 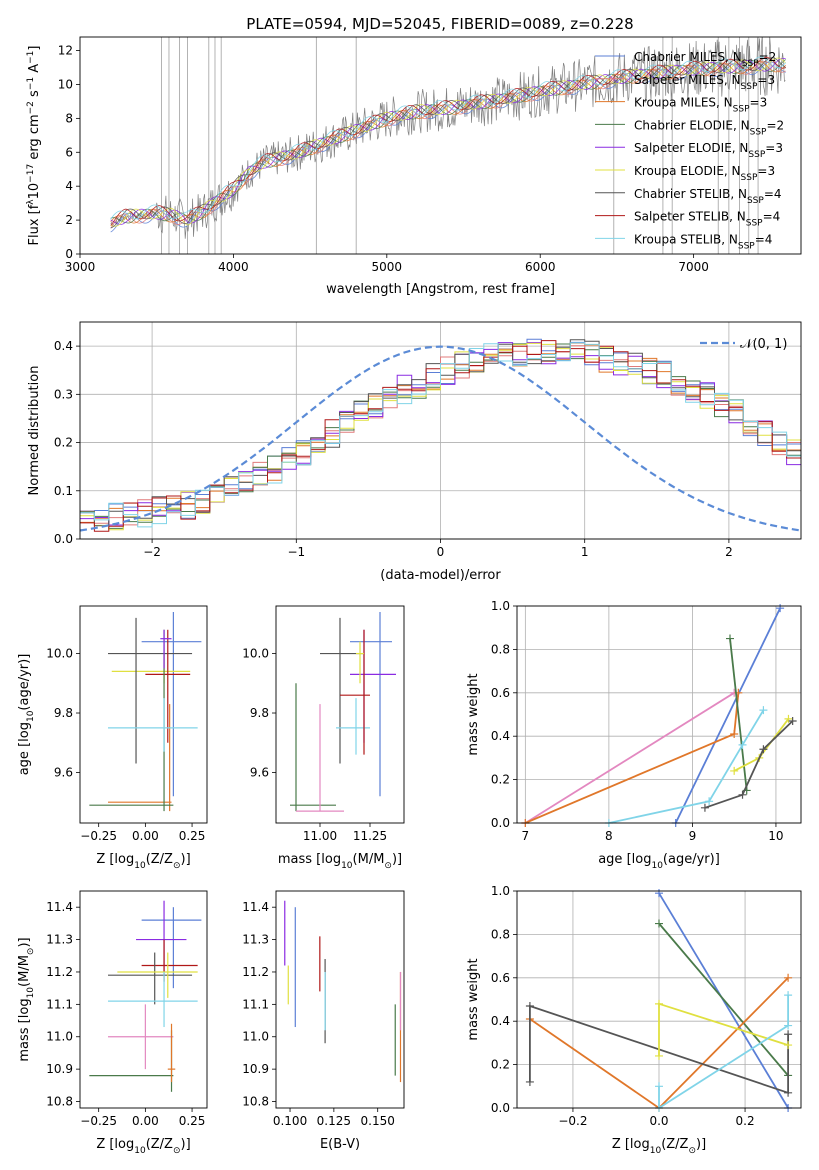 What do you see at coordinates (290, 1121) in the screenshot?
I see `x-tick-label: 0.100` at bounding box center [290, 1121].